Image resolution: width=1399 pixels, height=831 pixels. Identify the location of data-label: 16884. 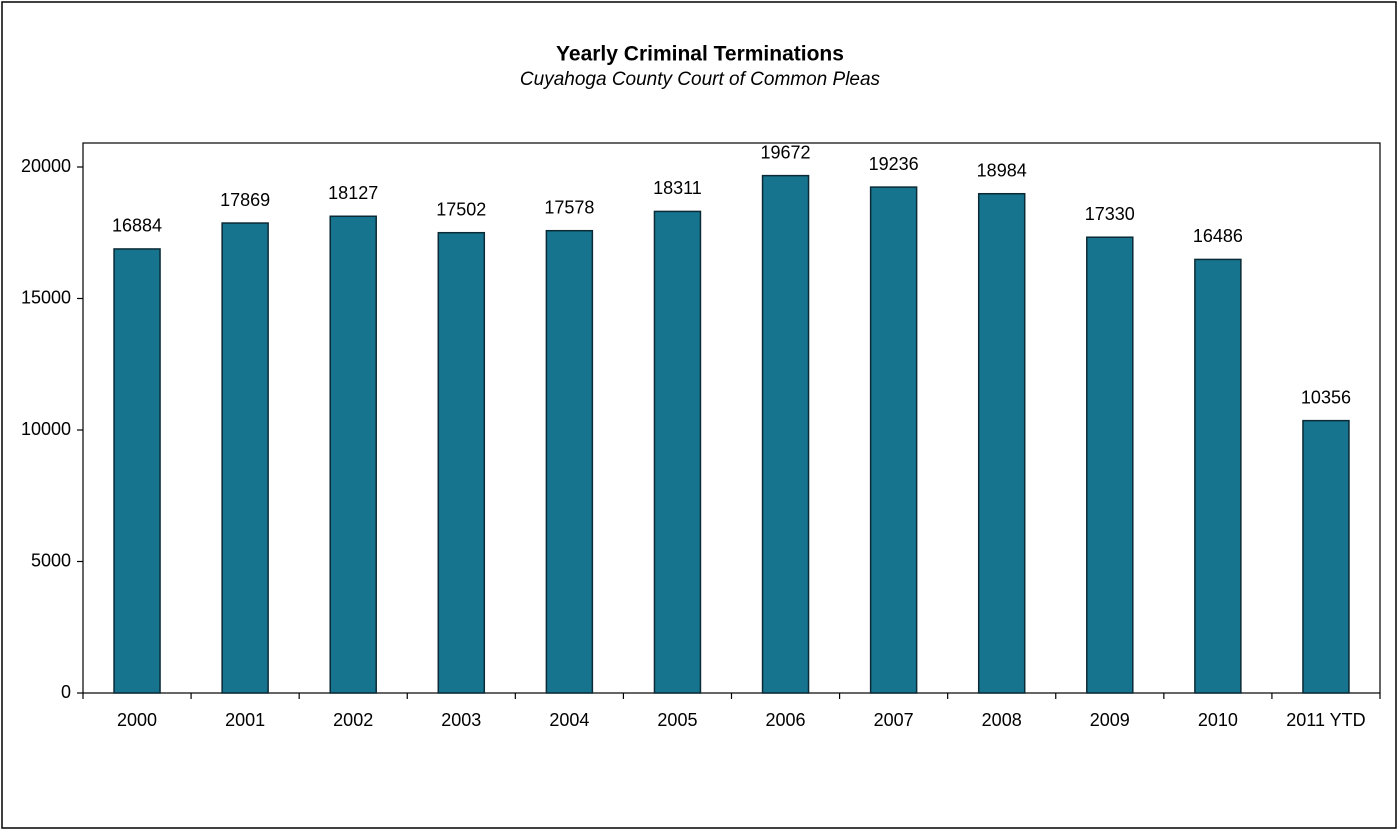
(137, 226).